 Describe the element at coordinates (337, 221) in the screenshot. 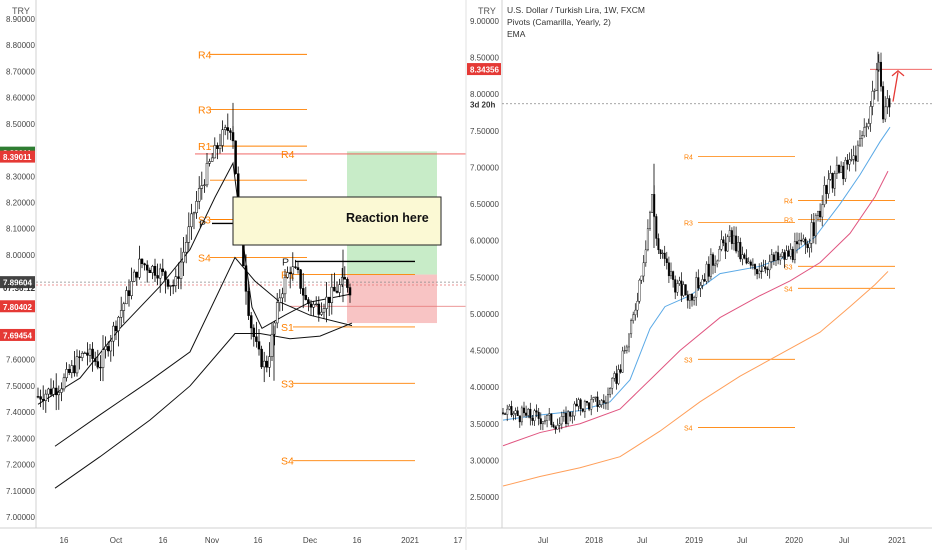

I see `reaction-box` at that location.